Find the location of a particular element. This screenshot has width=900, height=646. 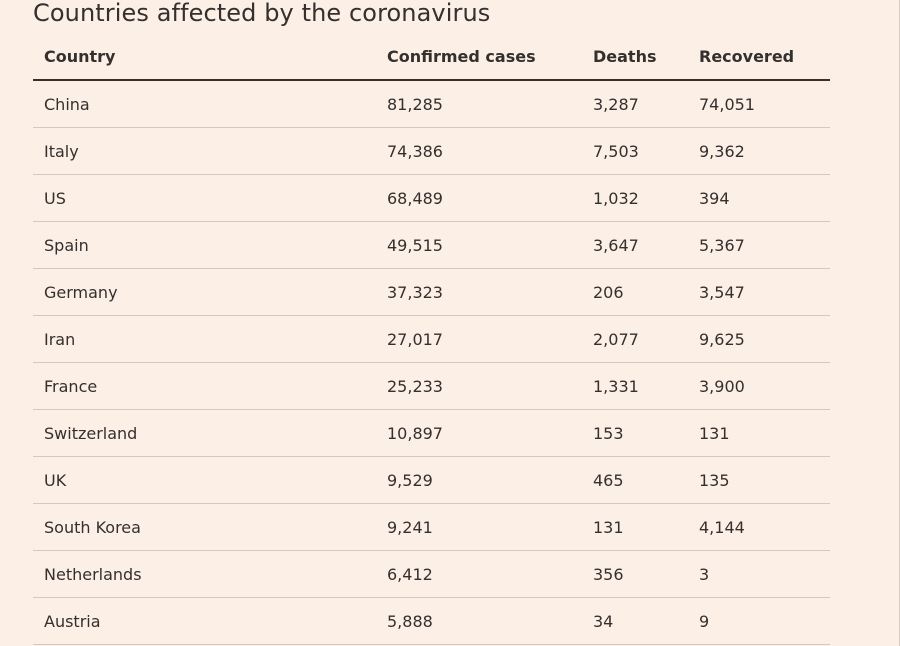

cell-country: Spain is located at coordinates (204, 245).